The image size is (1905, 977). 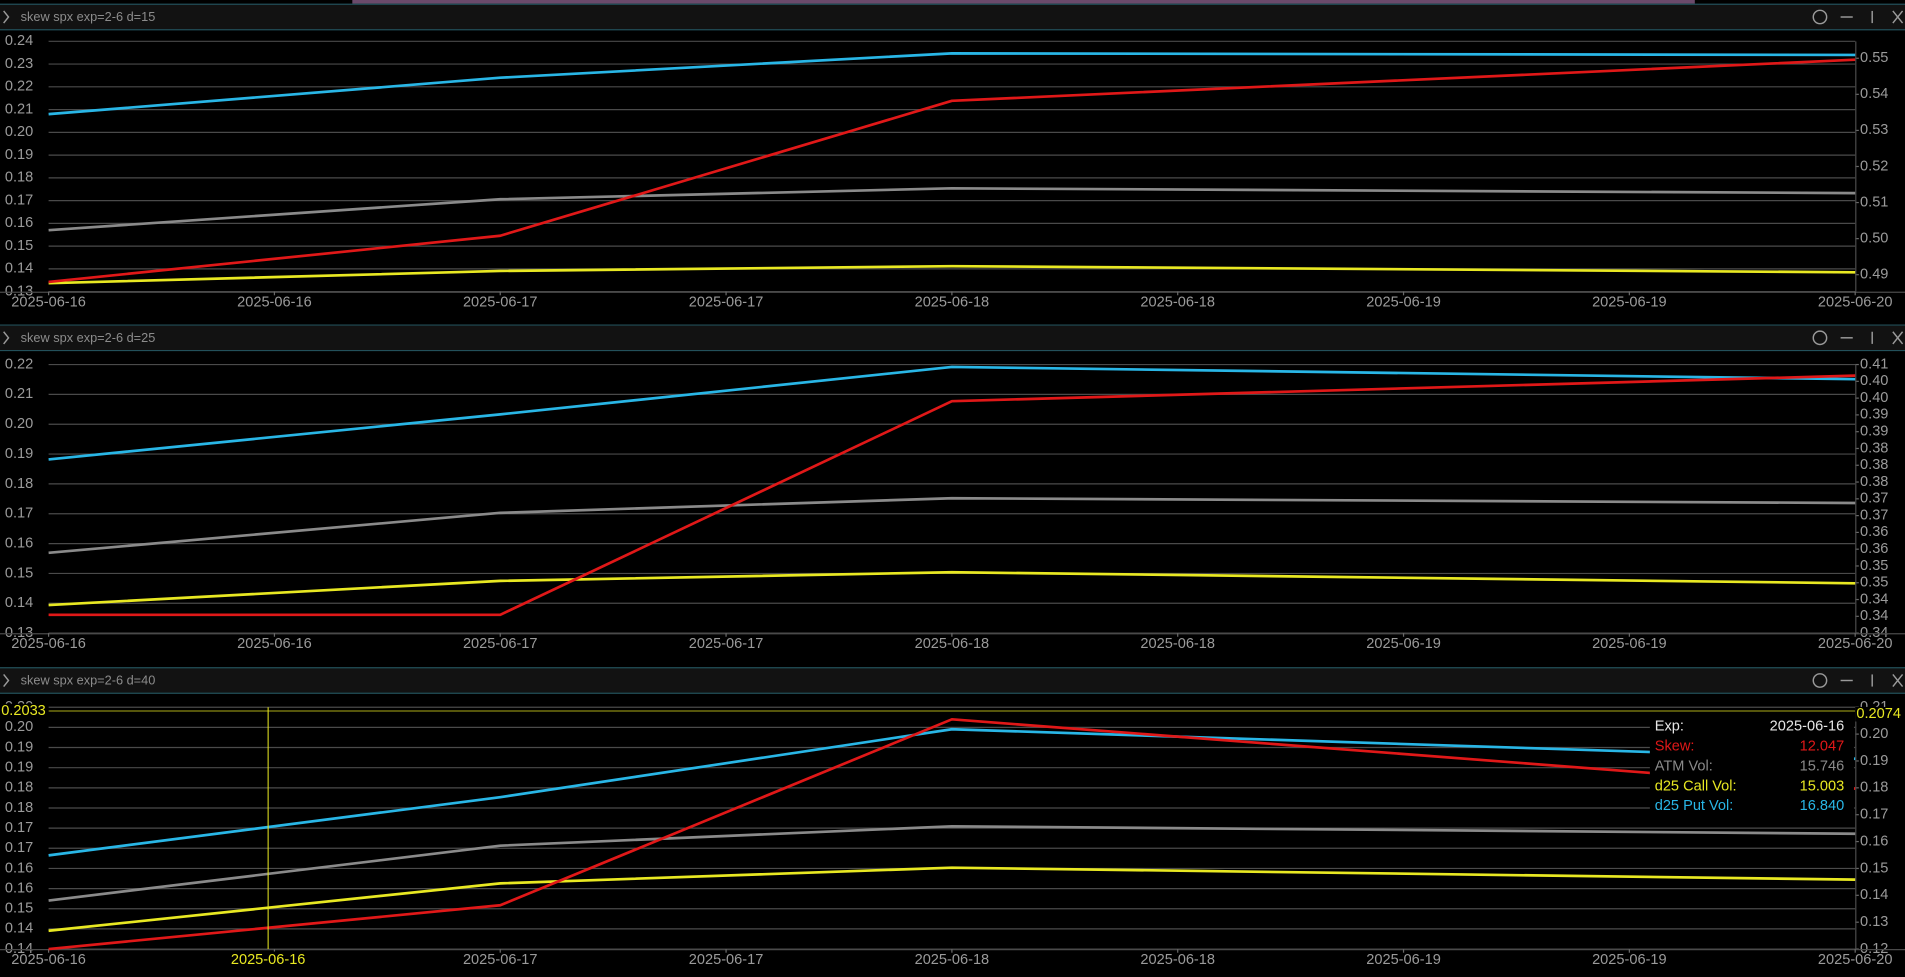 What do you see at coordinates (1822, 746) in the screenshot?
I see `tooltip-value: 12.047` at bounding box center [1822, 746].